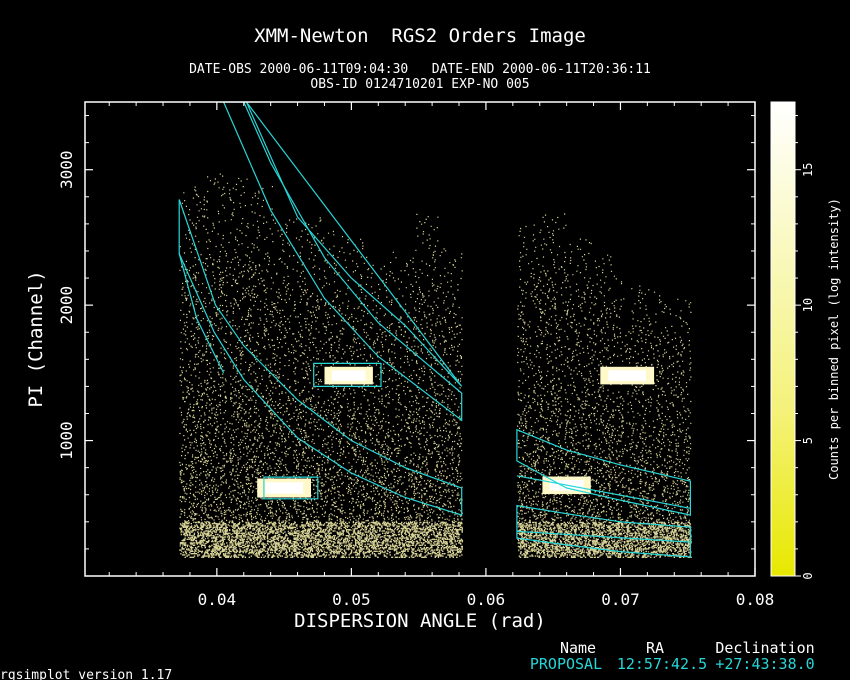  What do you see at coordinates (486, 599) in the screenshot?
I see `x-tick-label: 0.06` at bounding box center [486, 599].